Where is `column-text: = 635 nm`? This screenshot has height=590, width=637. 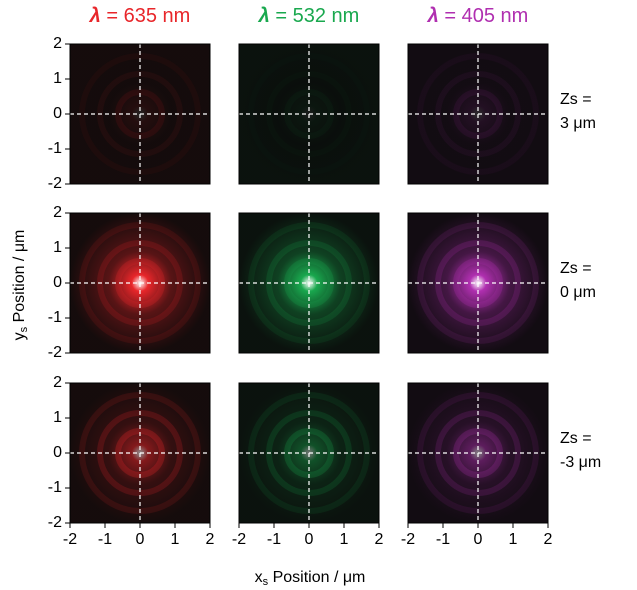
column-text: = 635 nm is located at coordinates (146, 16).